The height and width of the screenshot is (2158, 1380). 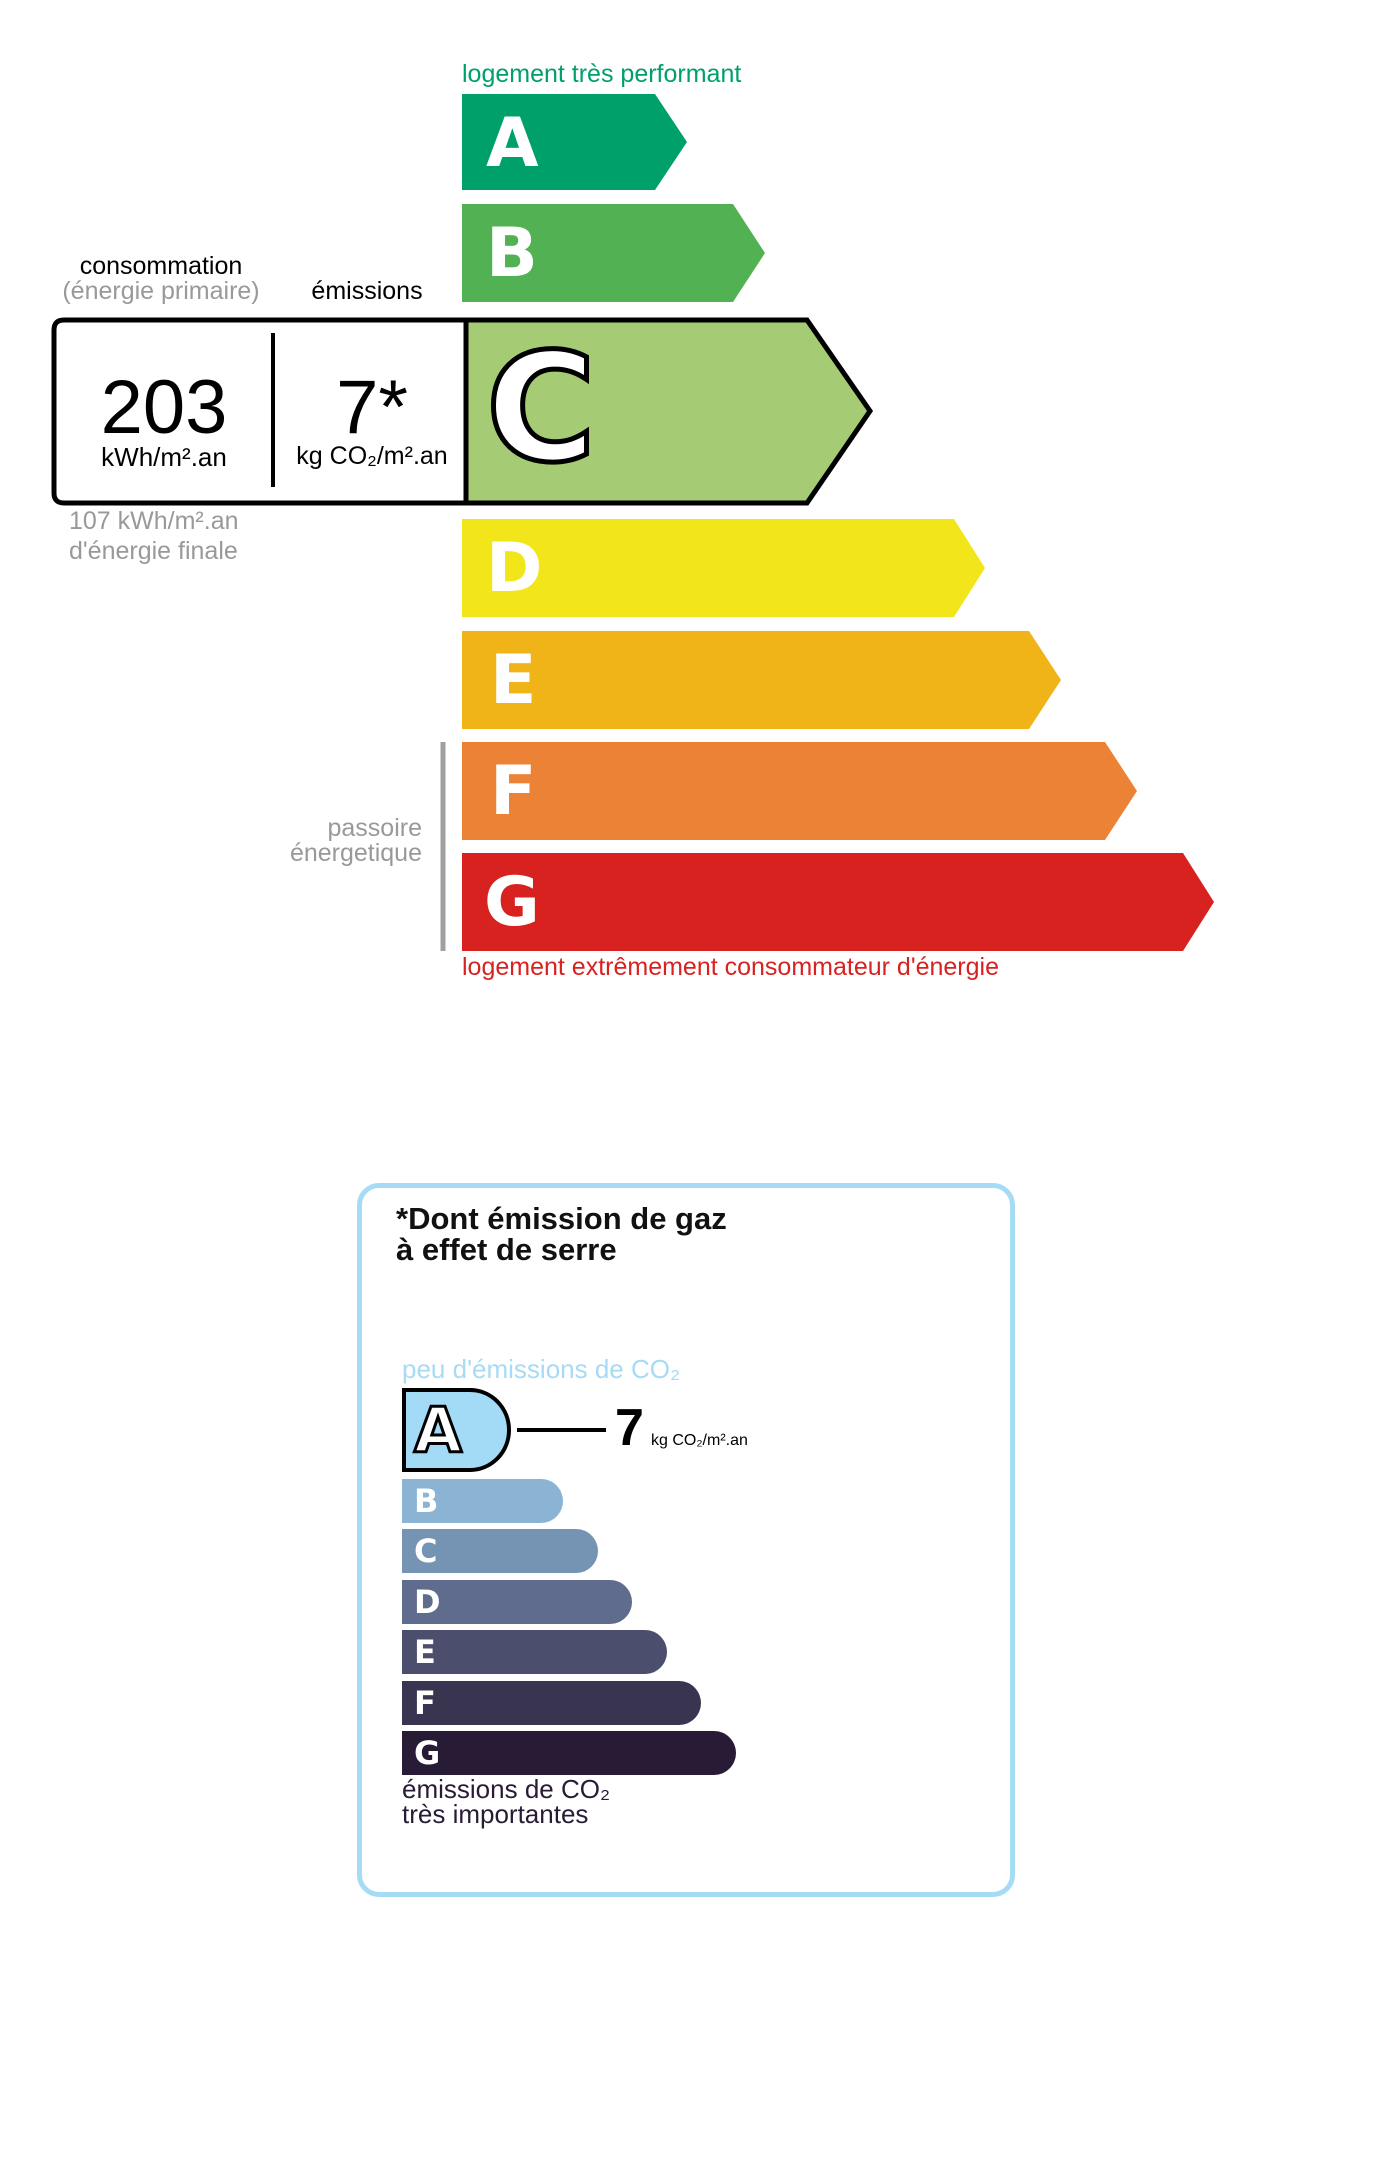 I want to click on ges-bar-b-letter: B, so click(x=426, y=1501).